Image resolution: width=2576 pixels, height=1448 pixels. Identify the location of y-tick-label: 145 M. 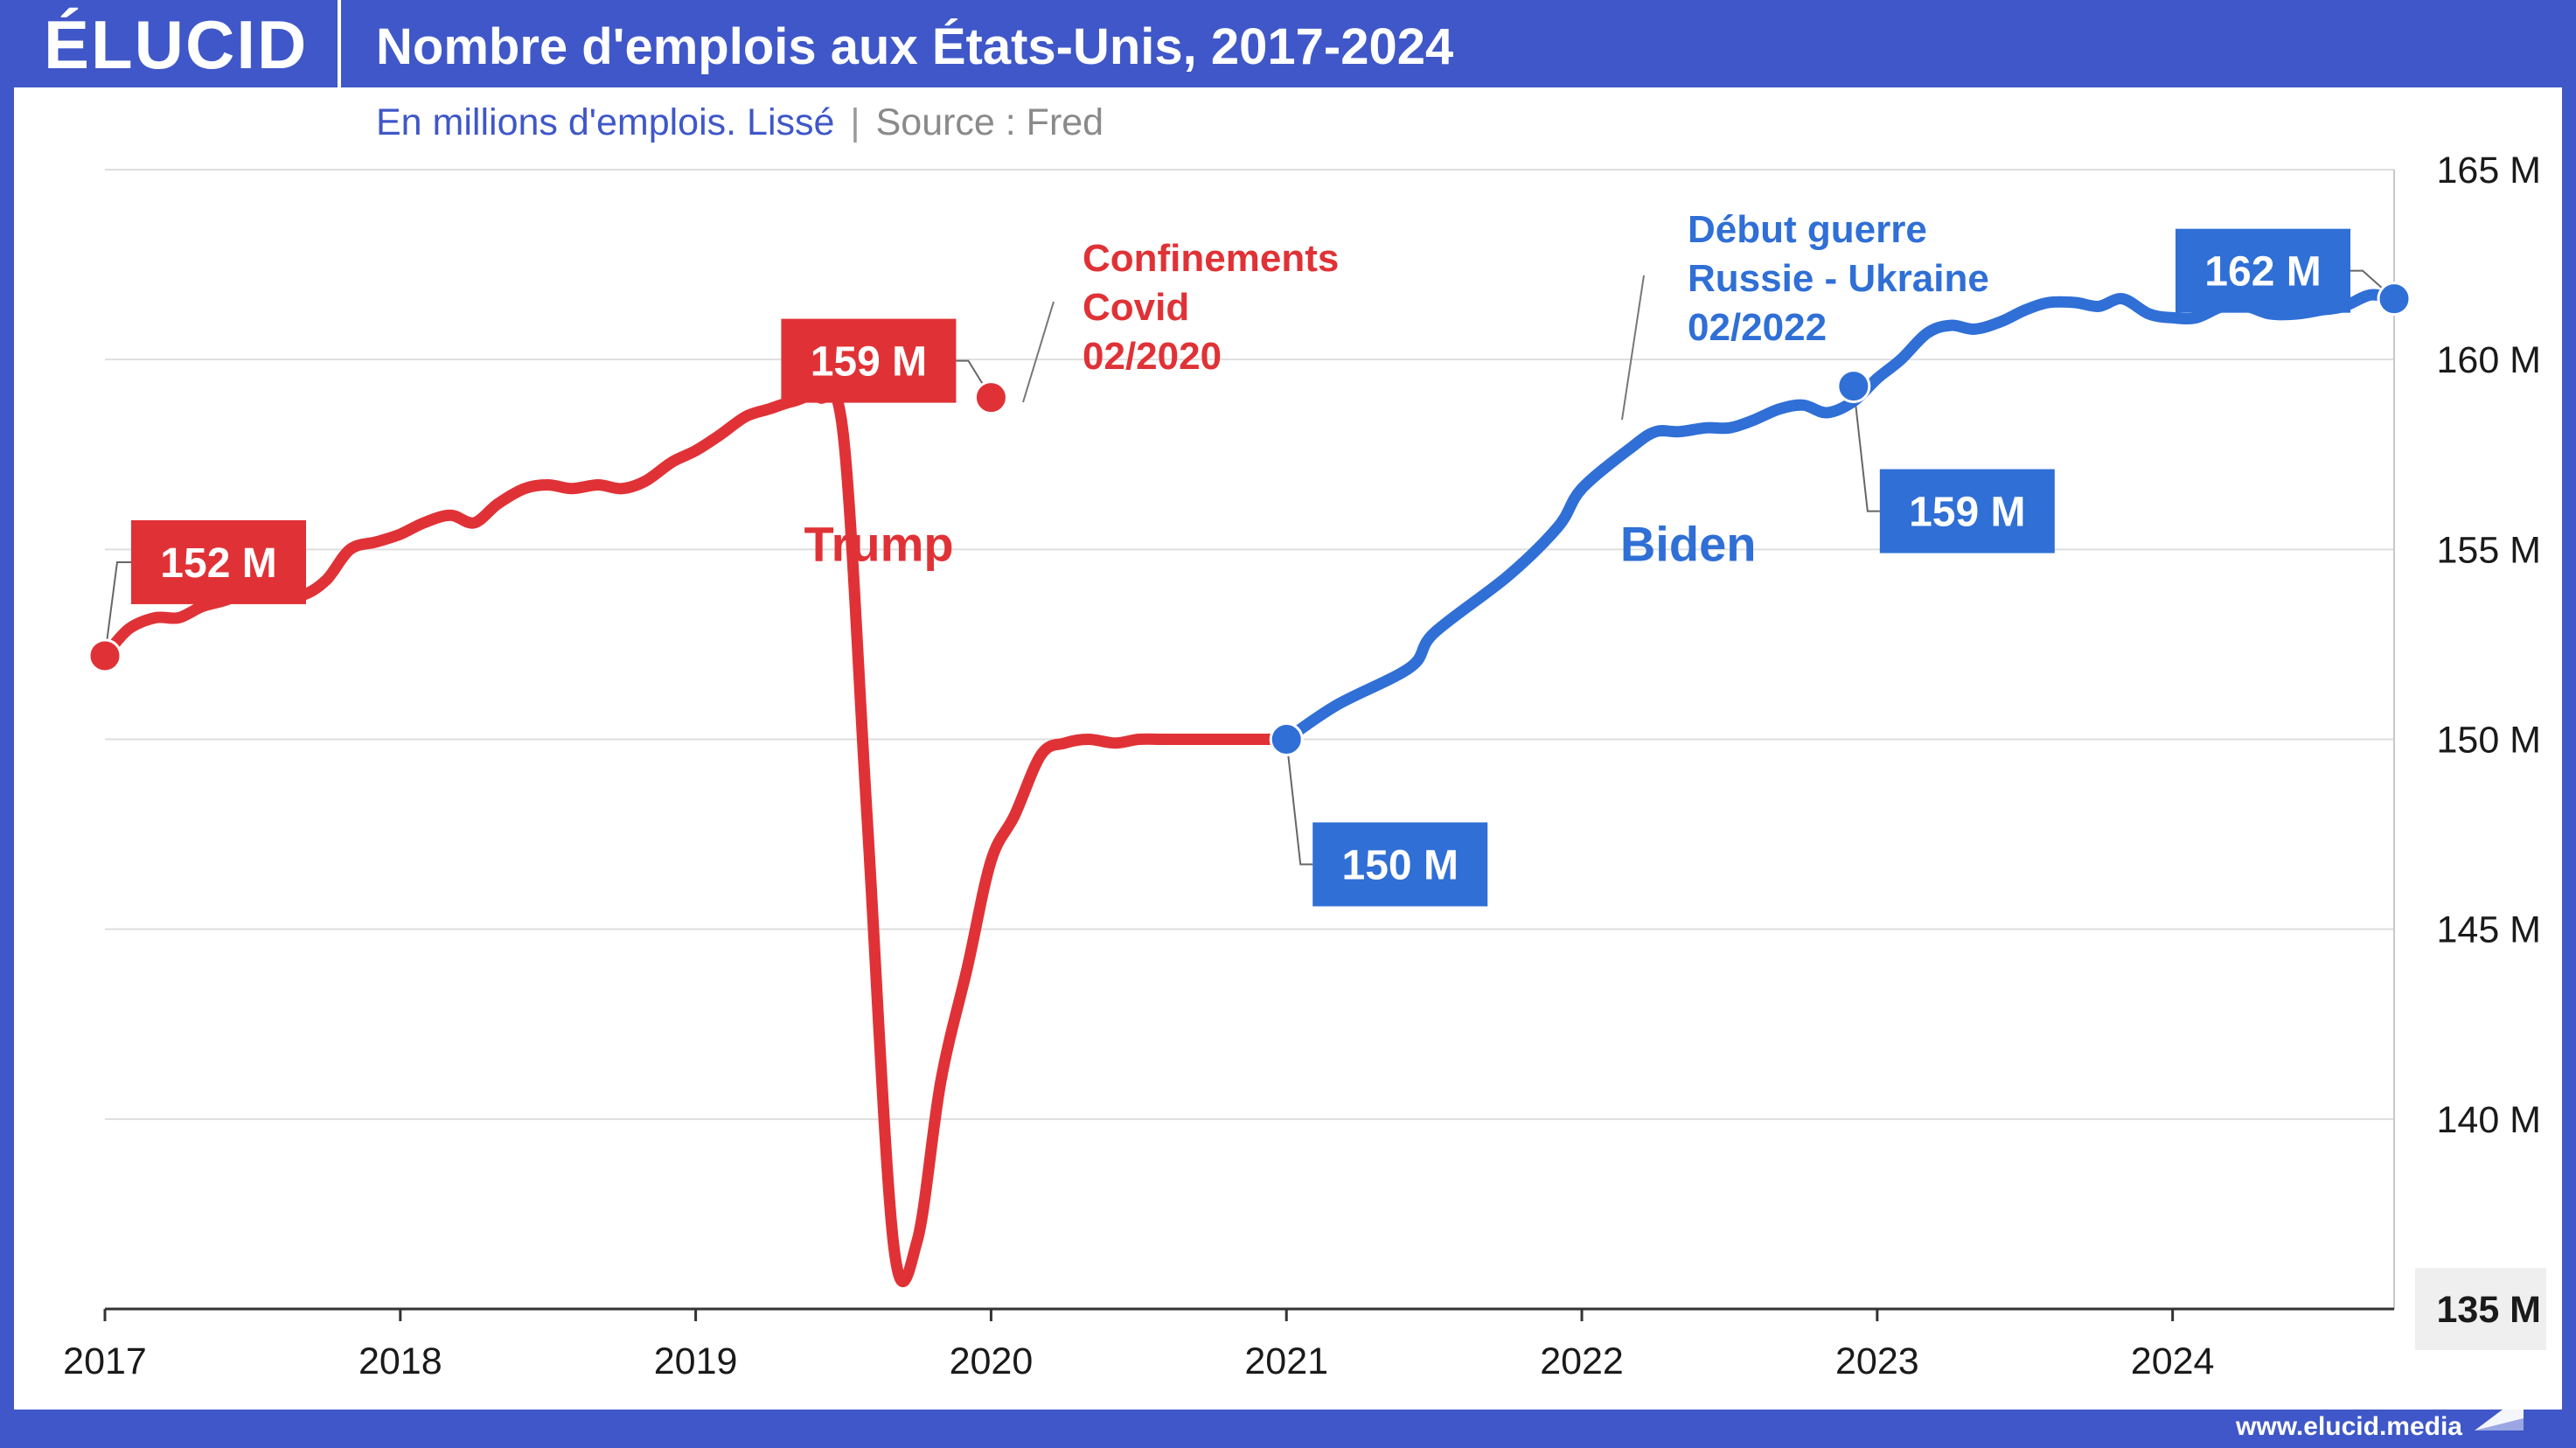
(2488, 930).